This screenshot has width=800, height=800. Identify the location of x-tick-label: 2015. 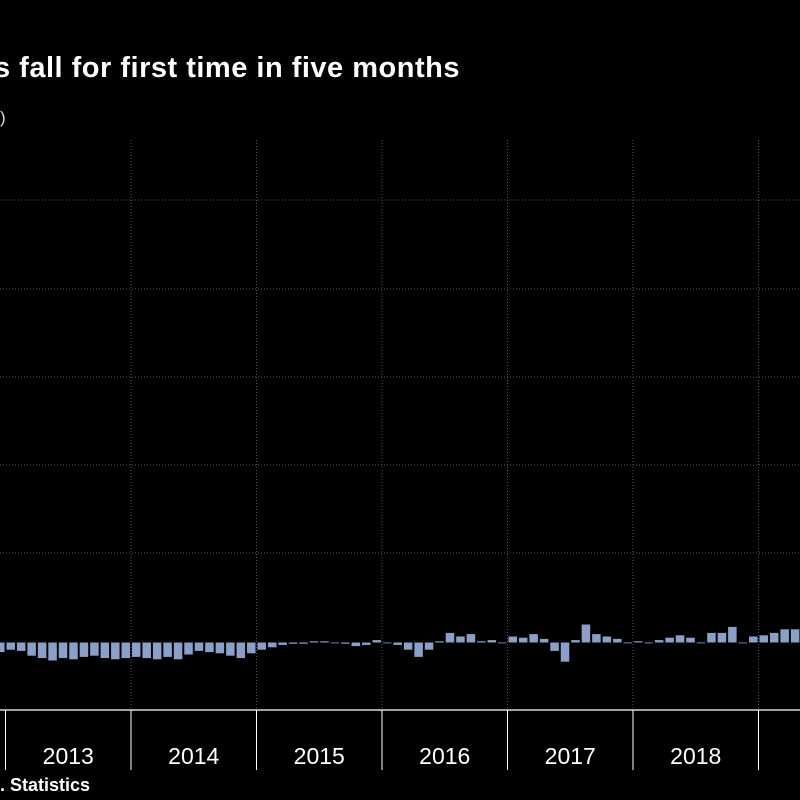
(319, 756).